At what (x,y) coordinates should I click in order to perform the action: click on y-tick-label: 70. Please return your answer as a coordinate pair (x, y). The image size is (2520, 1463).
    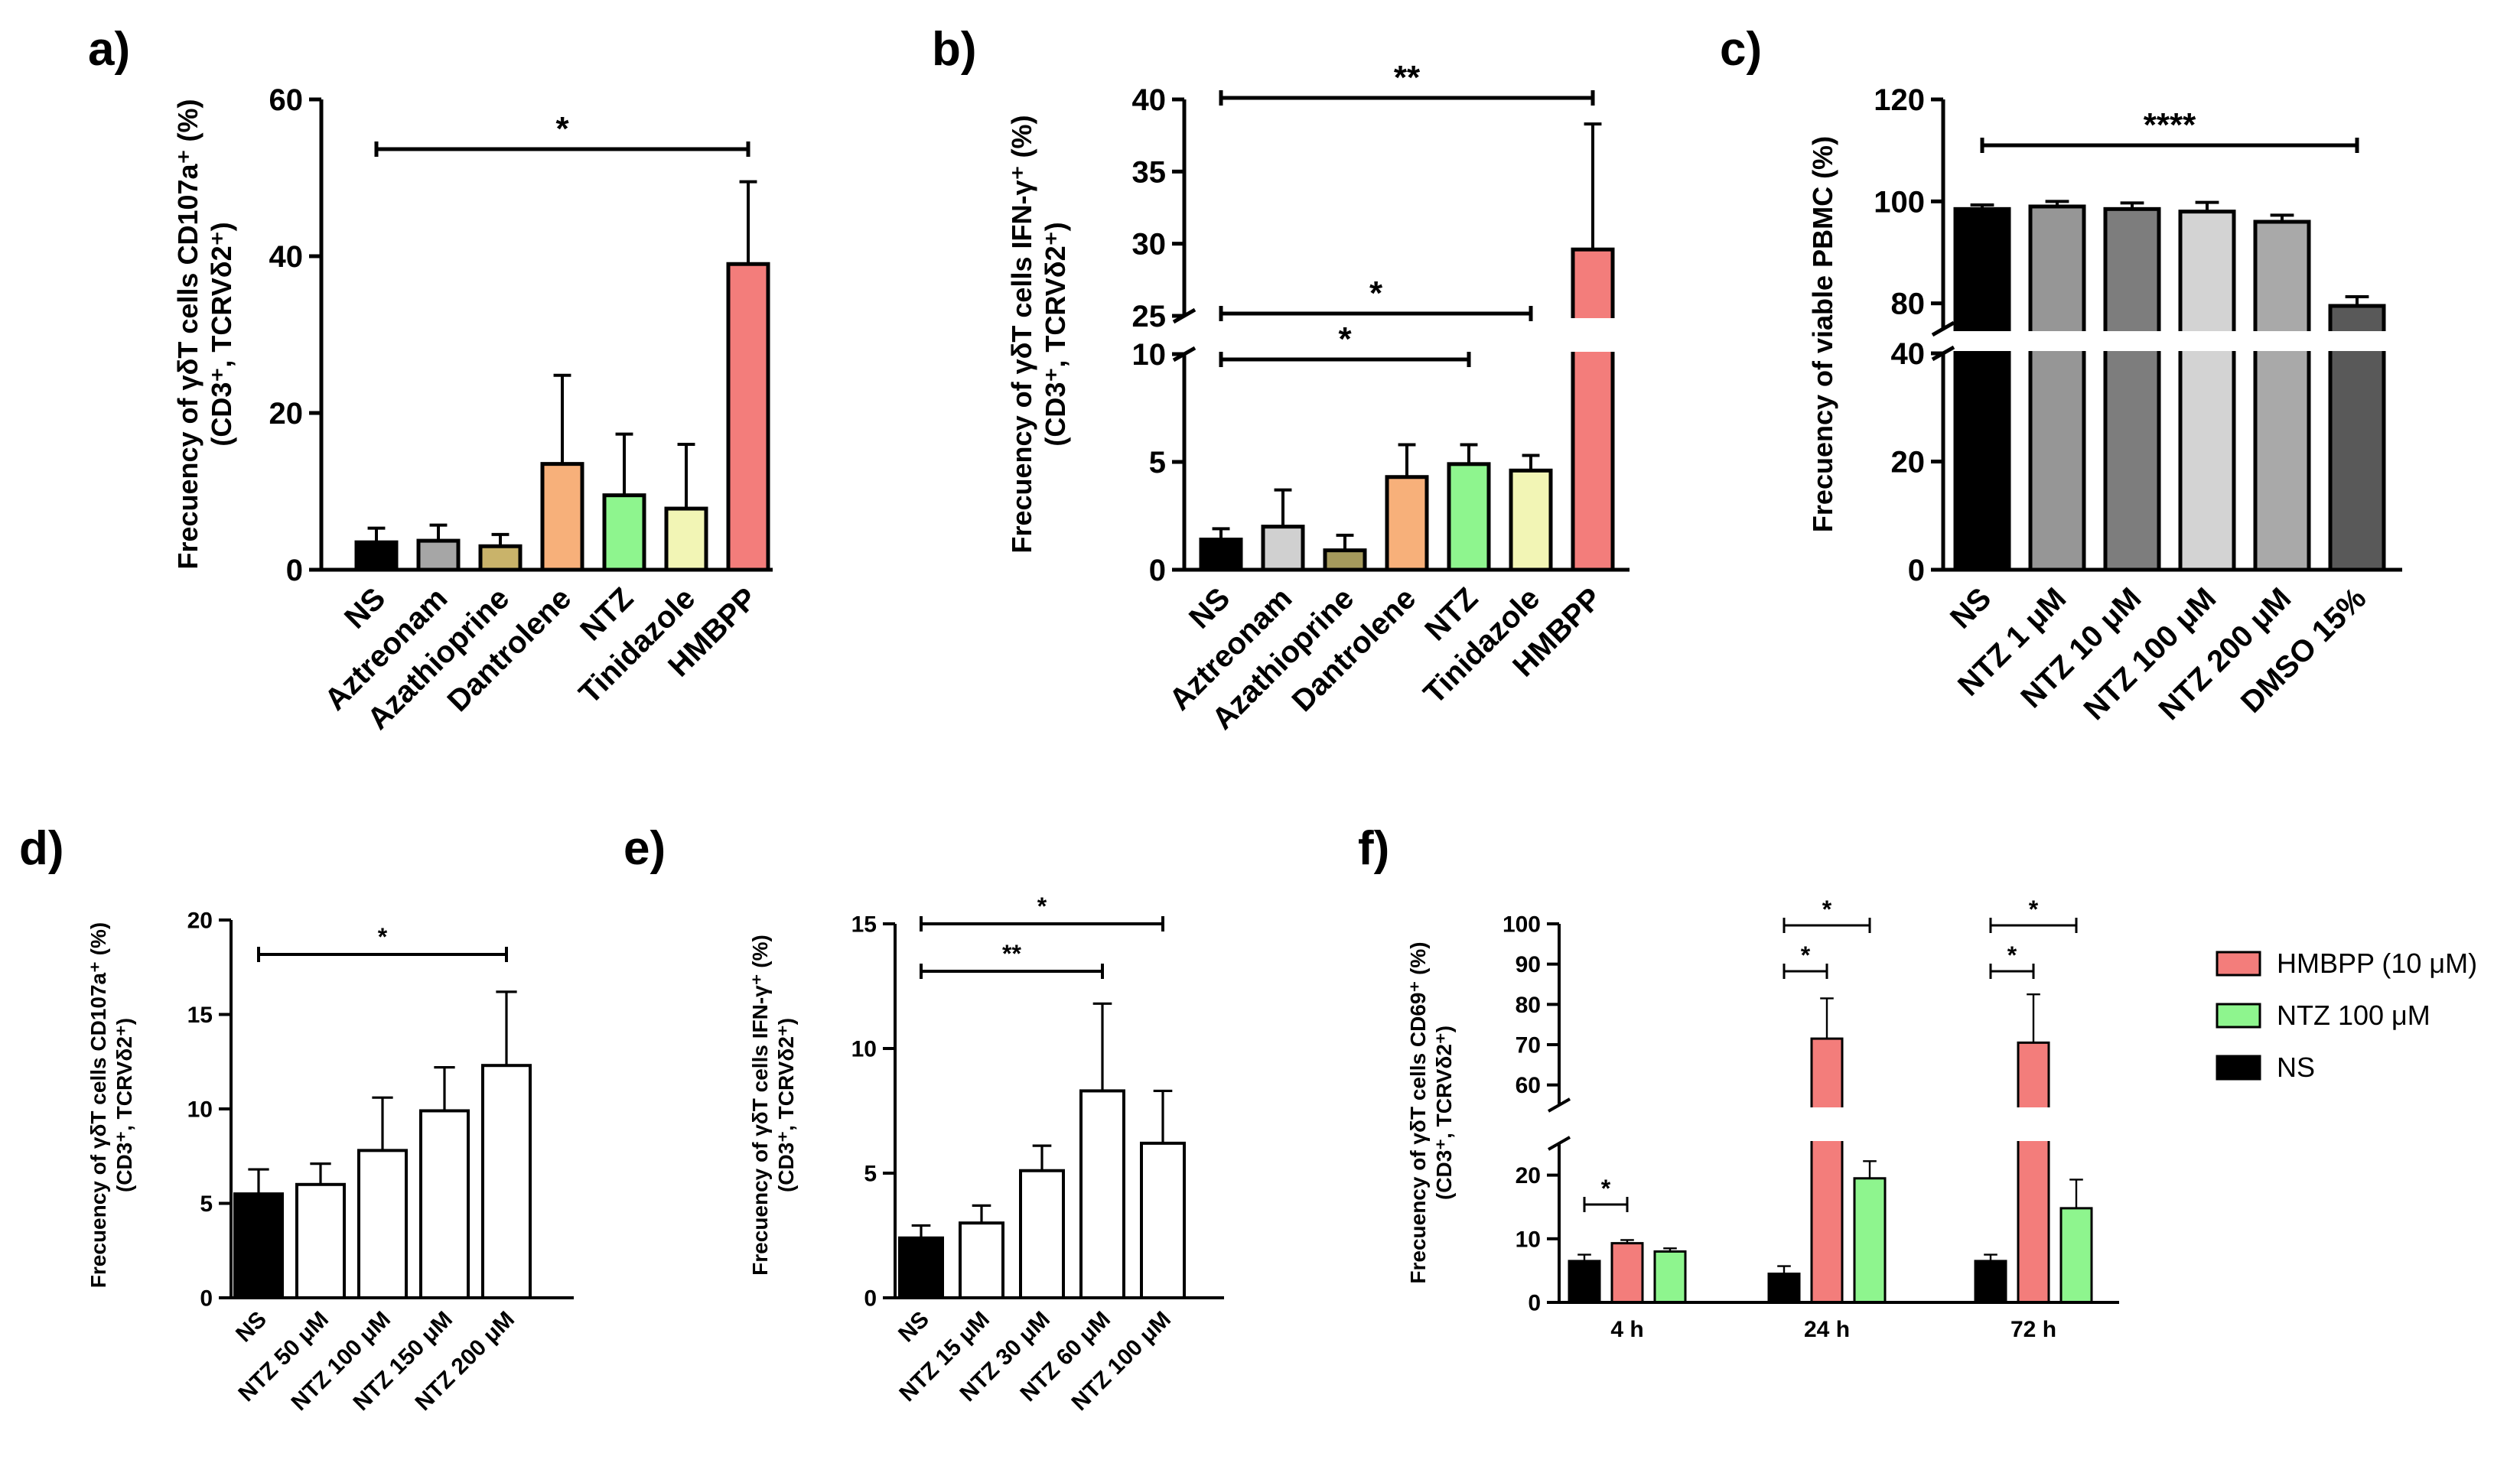
    Looking at the image, I should click on (1528, 1045).